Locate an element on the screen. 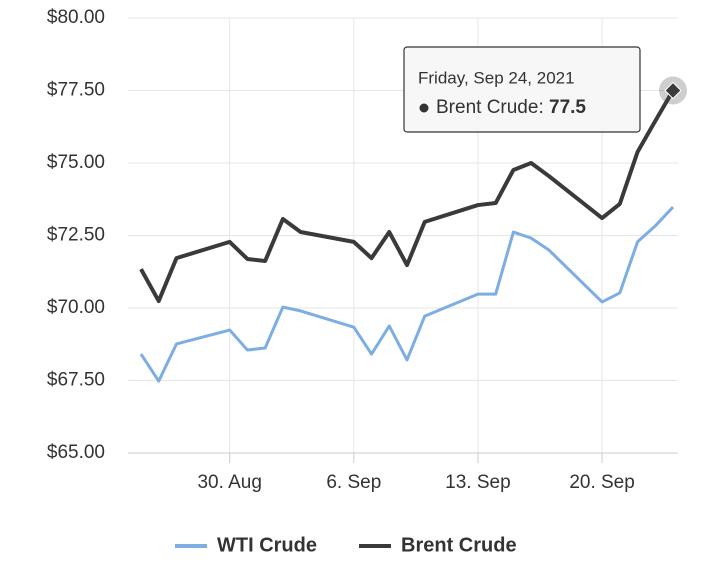 The height and width of the screenshot is (564, 724). tooltip-value: 77.5 is located at coordinates (567, 107).